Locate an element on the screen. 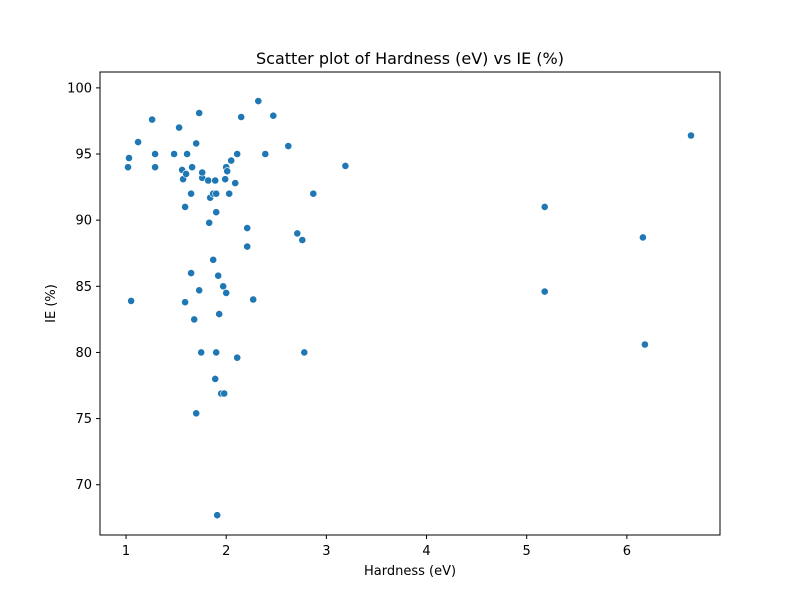 The width and height of the screenshot is (800, 600). y-axis-ticks: 70 75 80 85 90 95 100 is located at coordinates (83, 287).